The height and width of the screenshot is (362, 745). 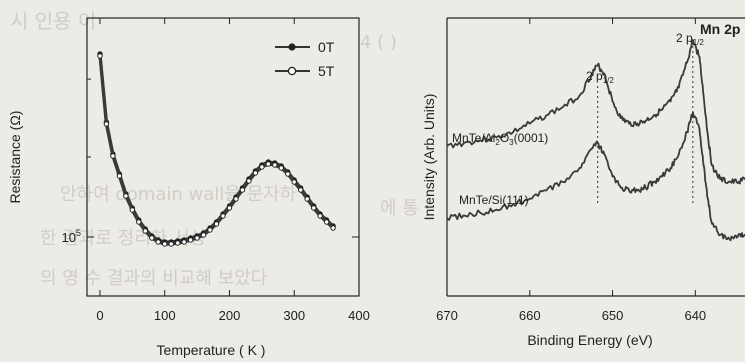 What do you see at coordinates (99, 315) in the screenshot?
I see `left-x-tick-label-0: 0` at bounding box center [99, 315].